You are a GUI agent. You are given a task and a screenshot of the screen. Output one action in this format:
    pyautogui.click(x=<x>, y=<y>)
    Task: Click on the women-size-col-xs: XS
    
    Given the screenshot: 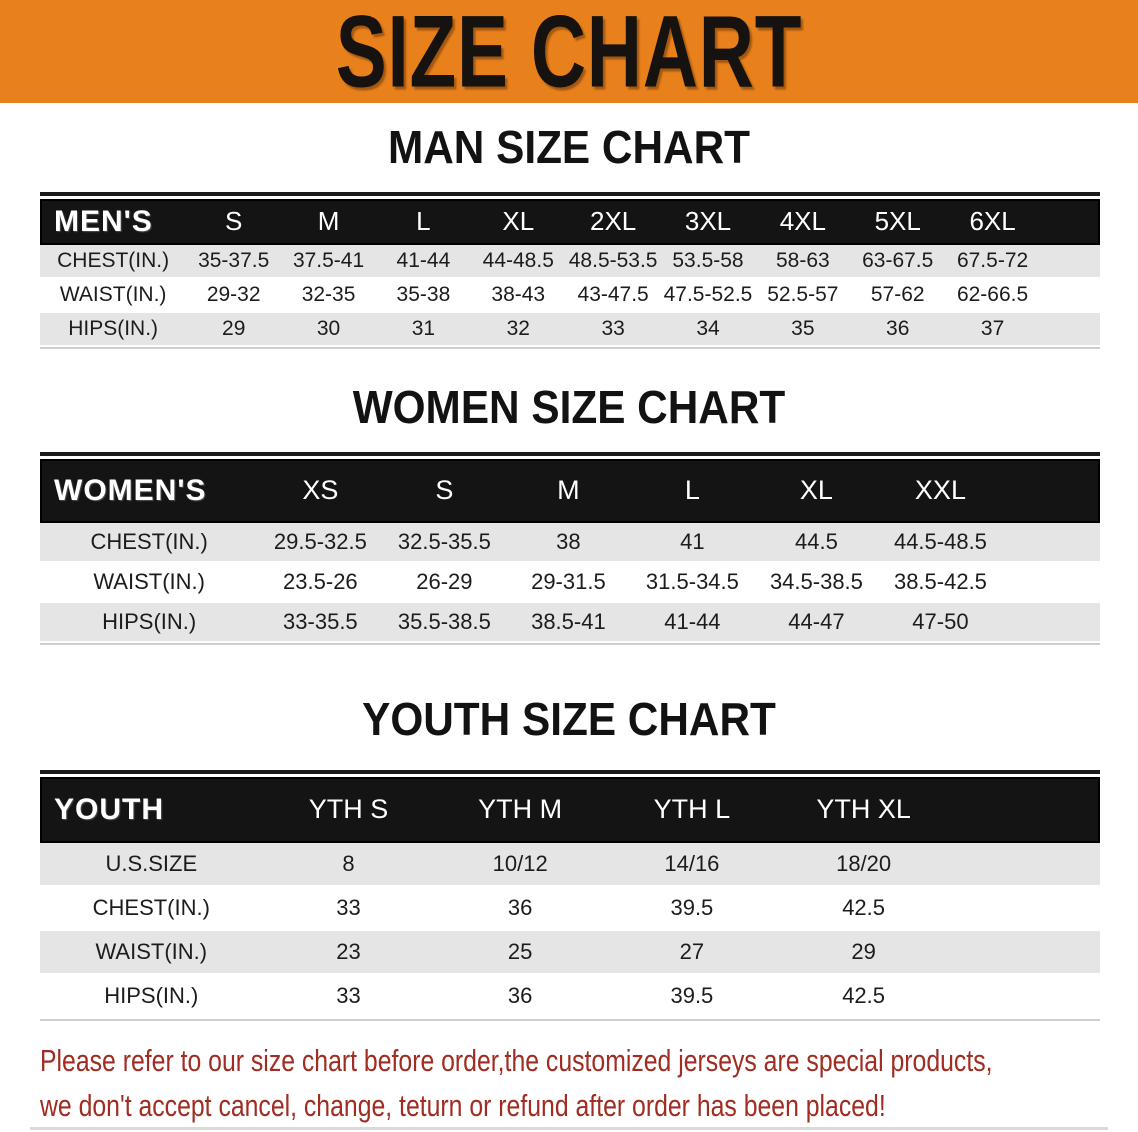 What is the action you would take?
    pyautogui.click(x=320, y=490)
    